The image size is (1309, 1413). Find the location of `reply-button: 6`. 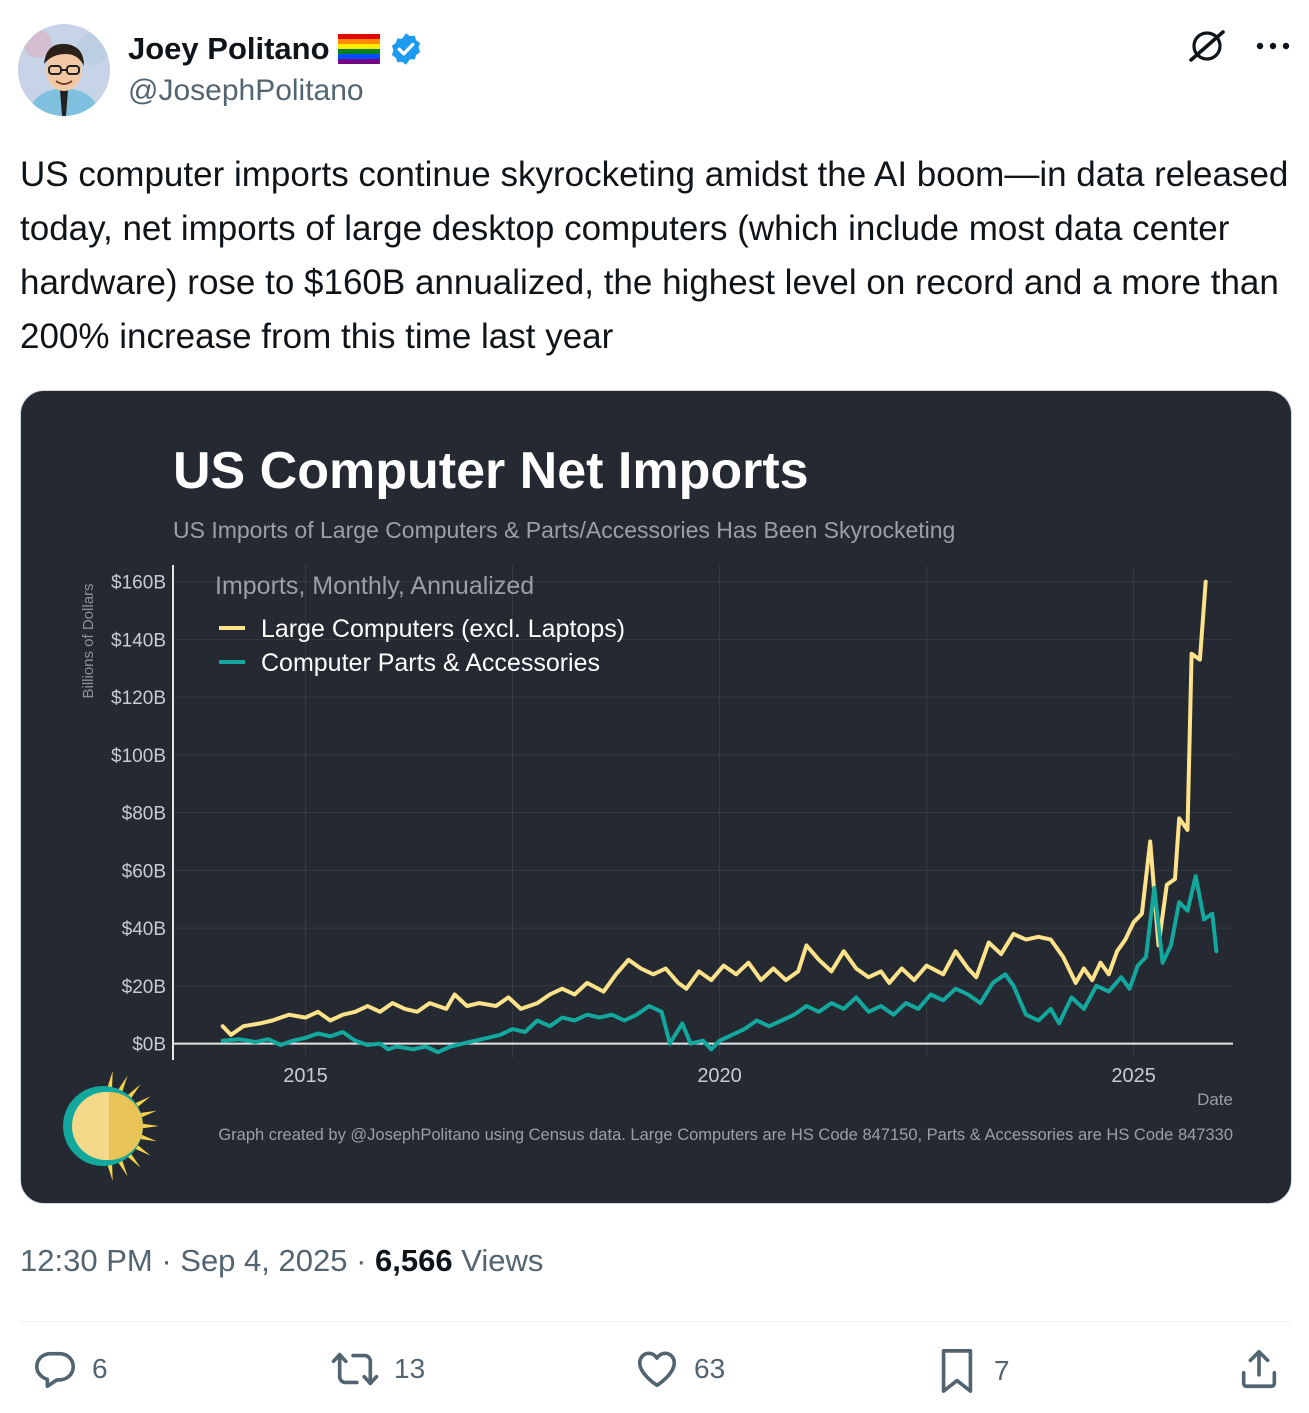

reply-button: 6 is located at coordinates (70, 1369).